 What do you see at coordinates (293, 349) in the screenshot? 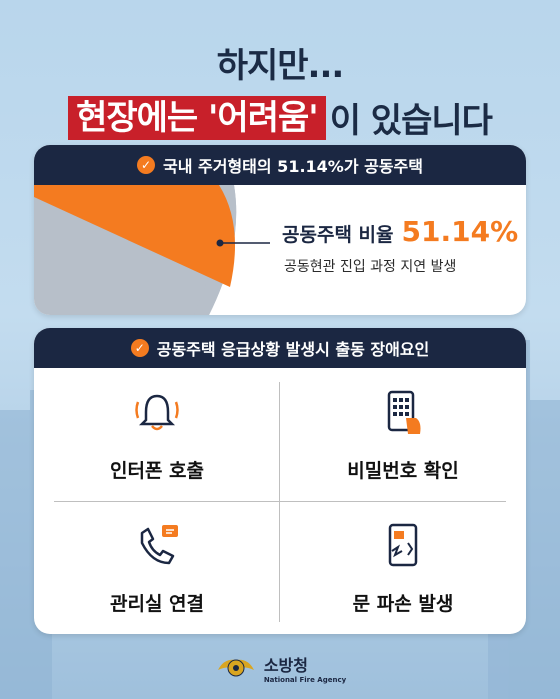
I see `obstacles-card-title: 공동주택 응급상황 발생시 출동 장애요인` at bounding box center [293, 349].